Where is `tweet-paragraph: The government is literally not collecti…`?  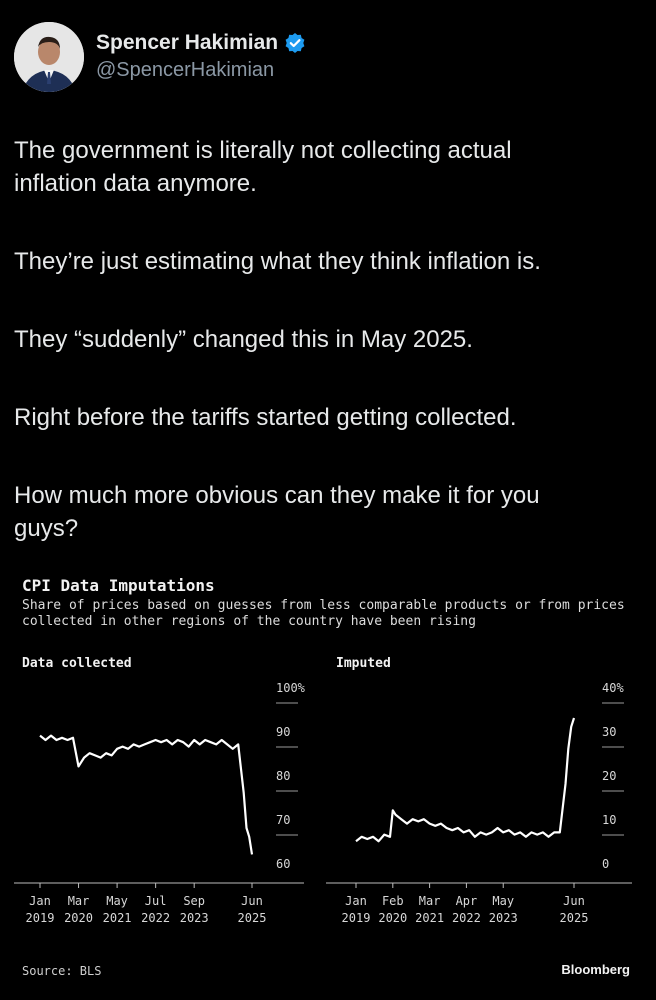
tweet-paragraph: The government is literally not collecti… is located at coordinates (263, 167).